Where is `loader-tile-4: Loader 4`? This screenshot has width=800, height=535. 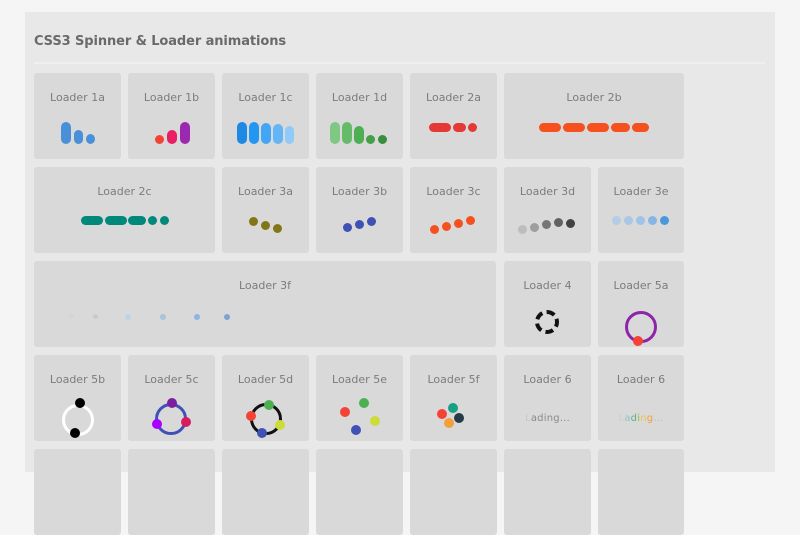
loader-tile-4: Loader 4 is located at coordinates (547, 304).